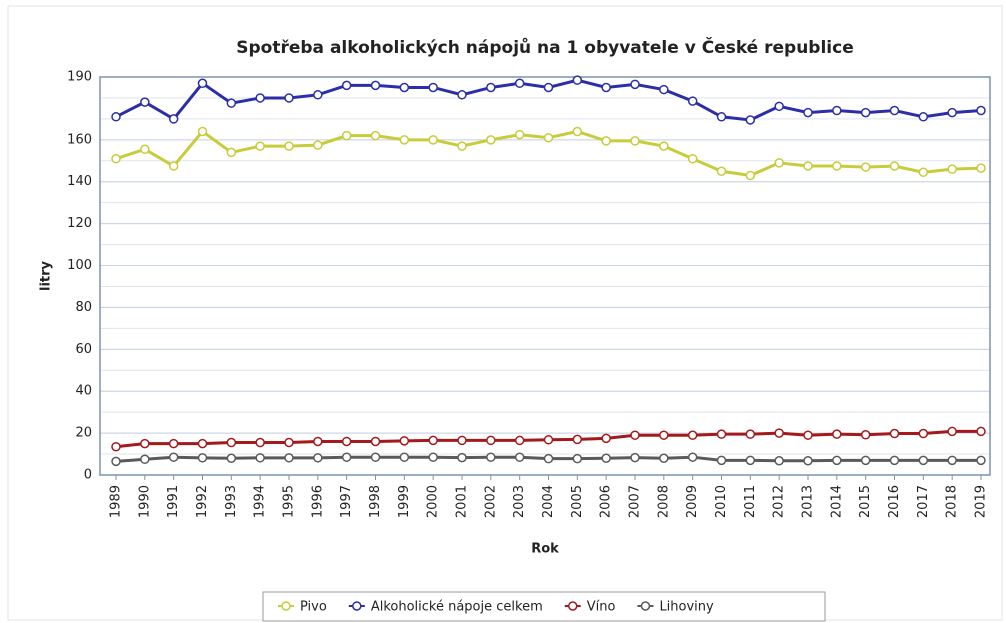 This screenshot has width=1006, height=623. Describe the element at coordinates (79, 265) in the screenshot. I see `y-tick-label: 100` at that location.